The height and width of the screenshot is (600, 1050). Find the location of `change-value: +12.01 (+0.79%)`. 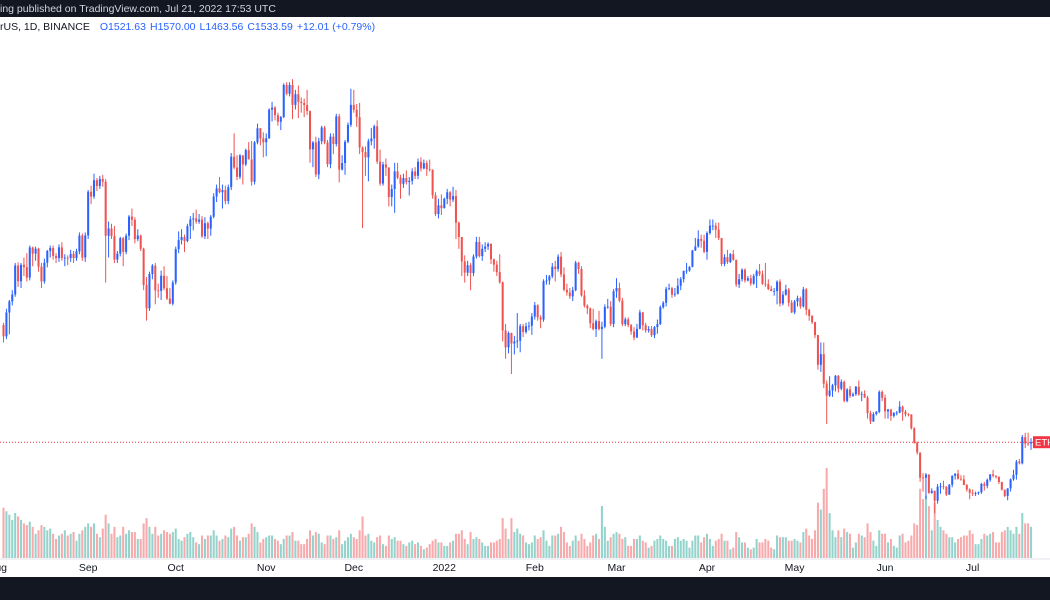

change-value: +12.01 (+0.79%) is located at coordinates (336, 27).